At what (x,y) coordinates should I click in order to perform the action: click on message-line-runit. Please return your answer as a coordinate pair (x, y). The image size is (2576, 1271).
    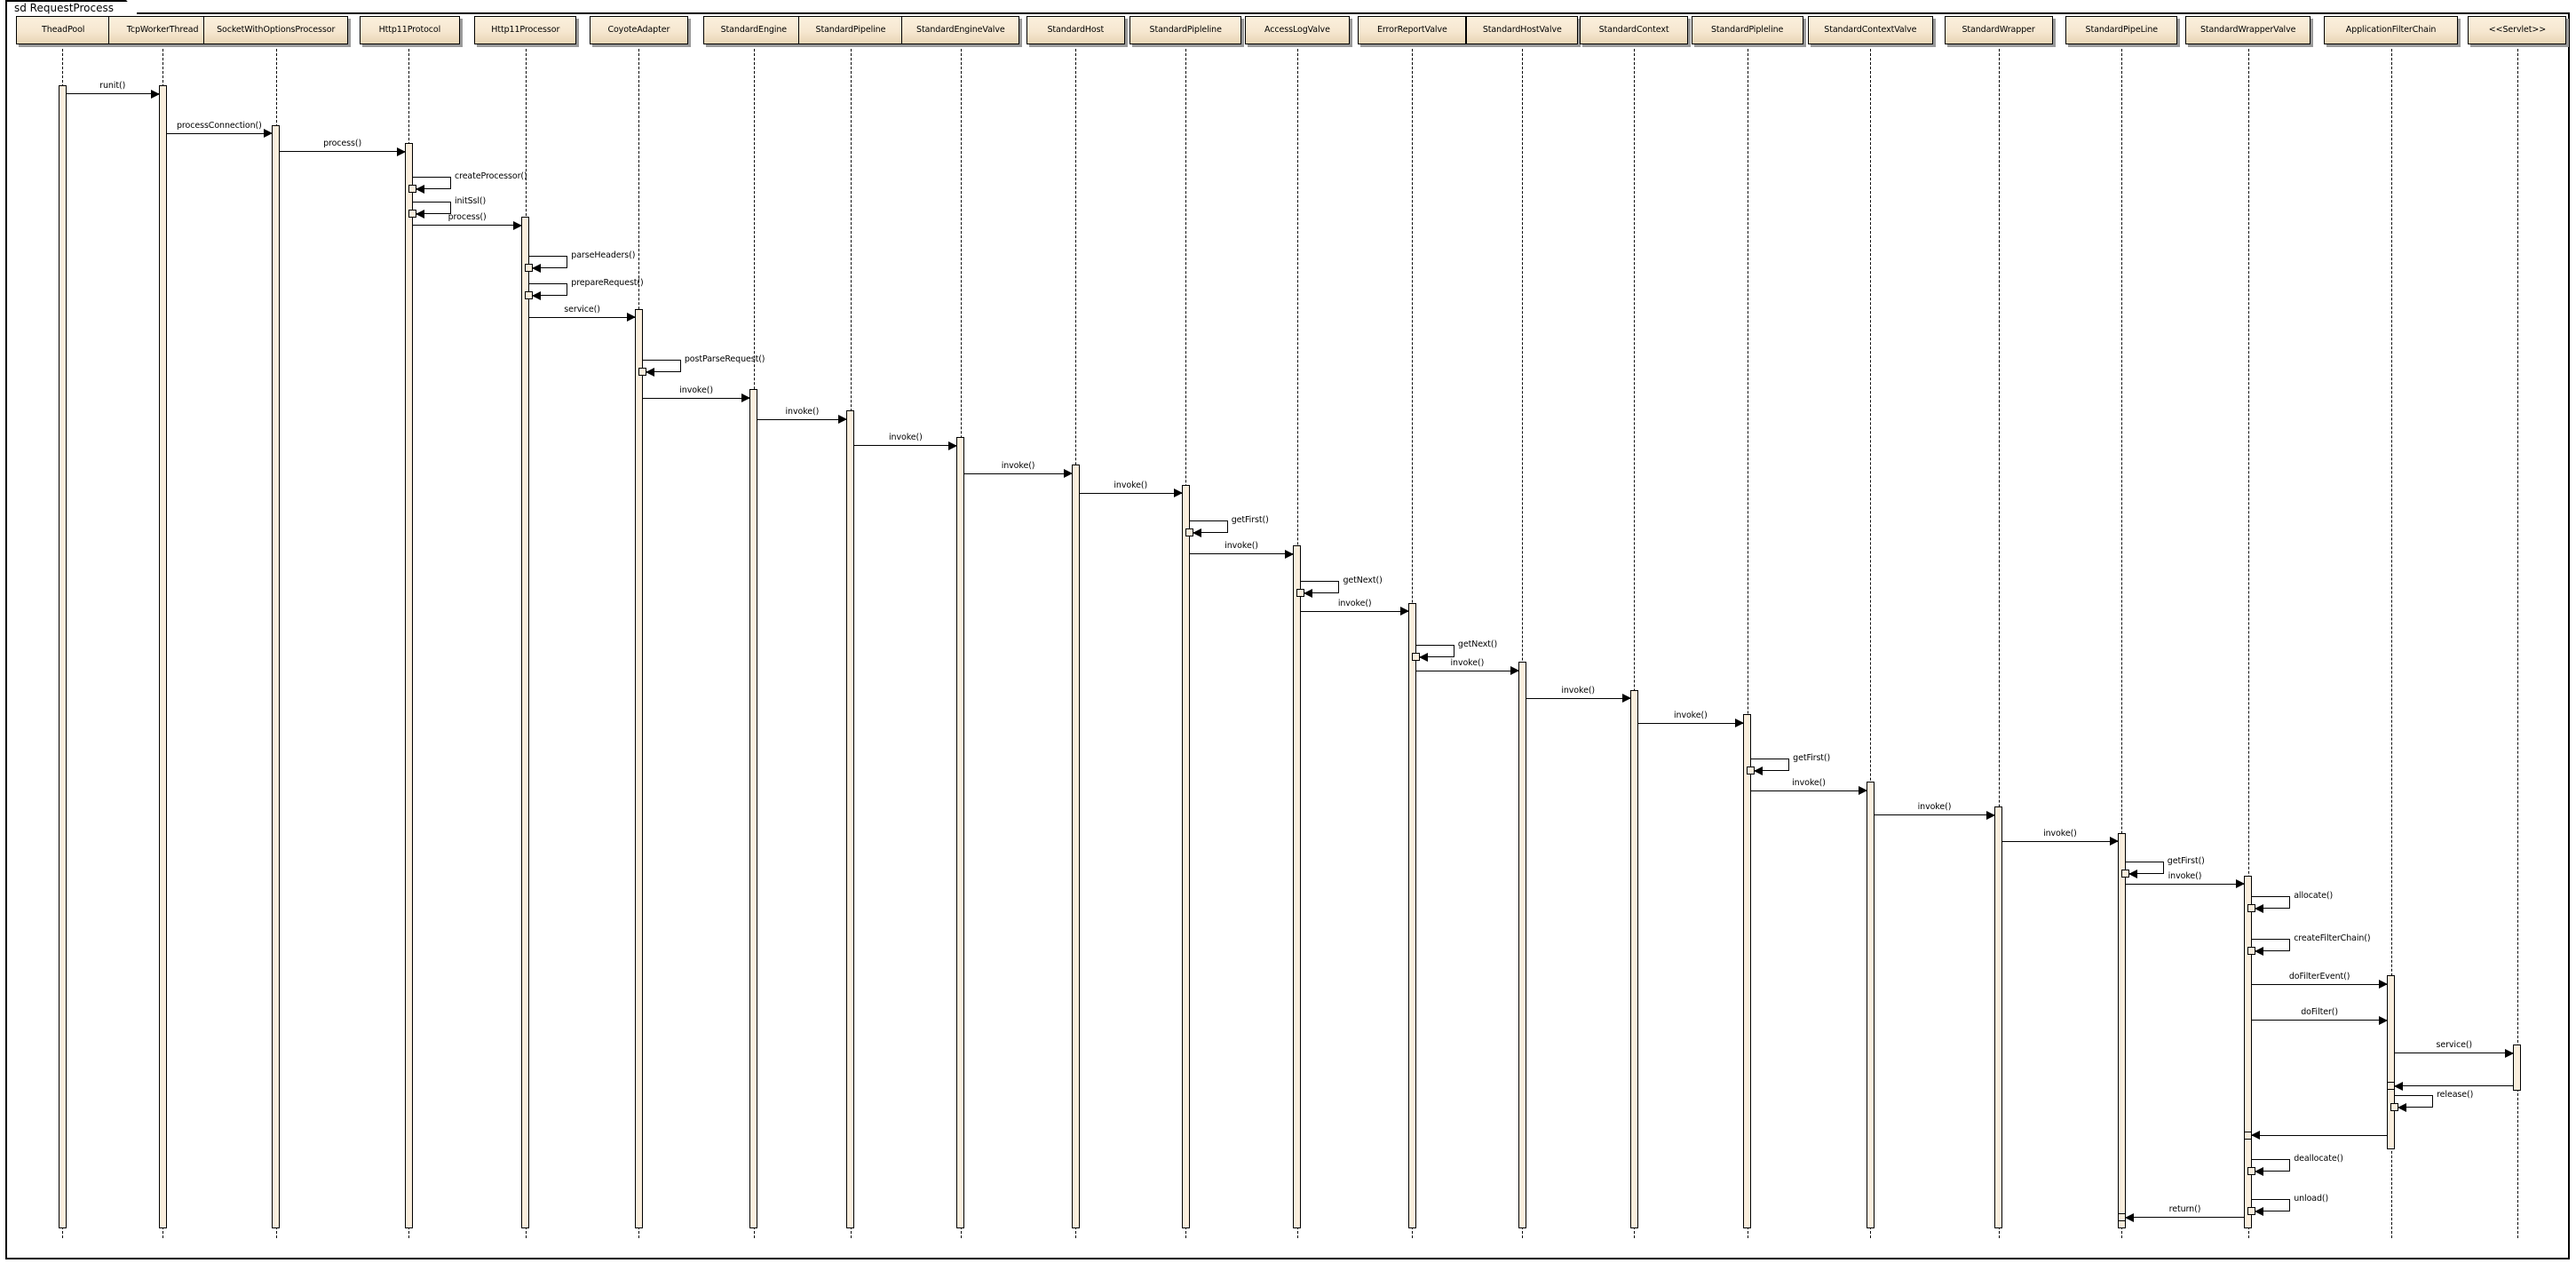
    Looking at the image, I should click on (113, 94).